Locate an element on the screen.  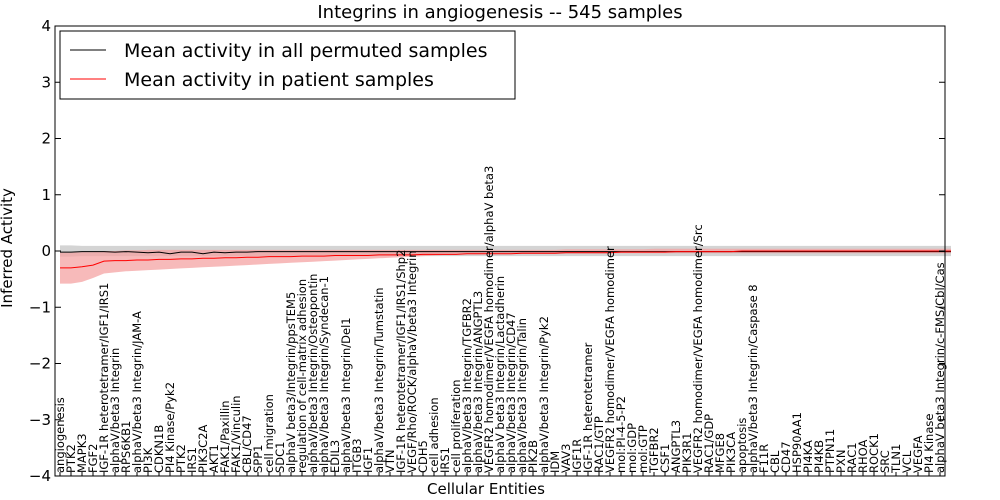
x-category-label: alphaV/beta3 Integrin/JAM-A is located at coordinates (137, 392).